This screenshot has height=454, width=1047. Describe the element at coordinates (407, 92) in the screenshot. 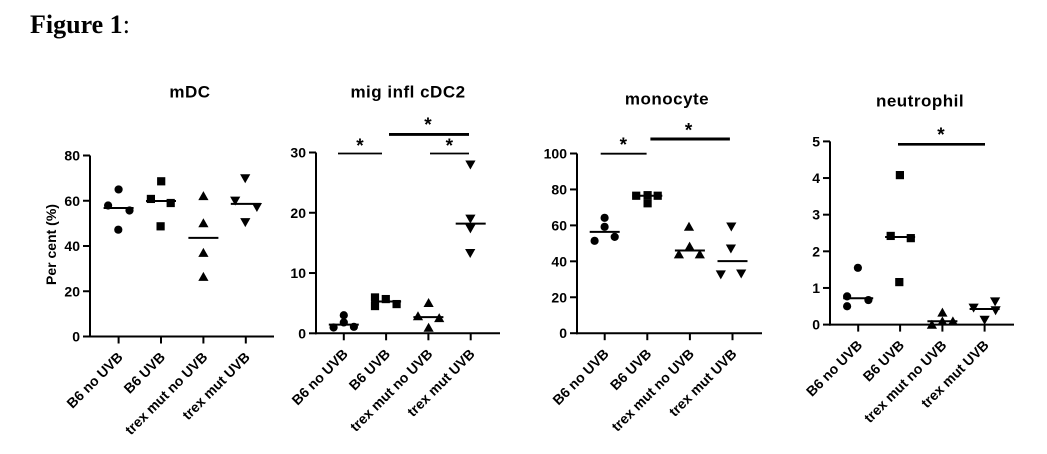

I see `panel-title: mig infl cDC2` at that location.